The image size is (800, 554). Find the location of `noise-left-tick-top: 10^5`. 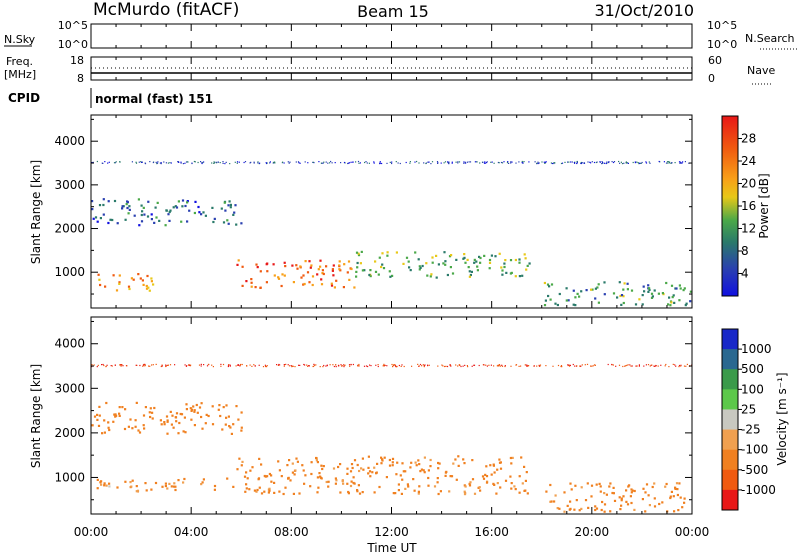

noise-left-tick-top: 10^5 is located at coordinates (73, 25).